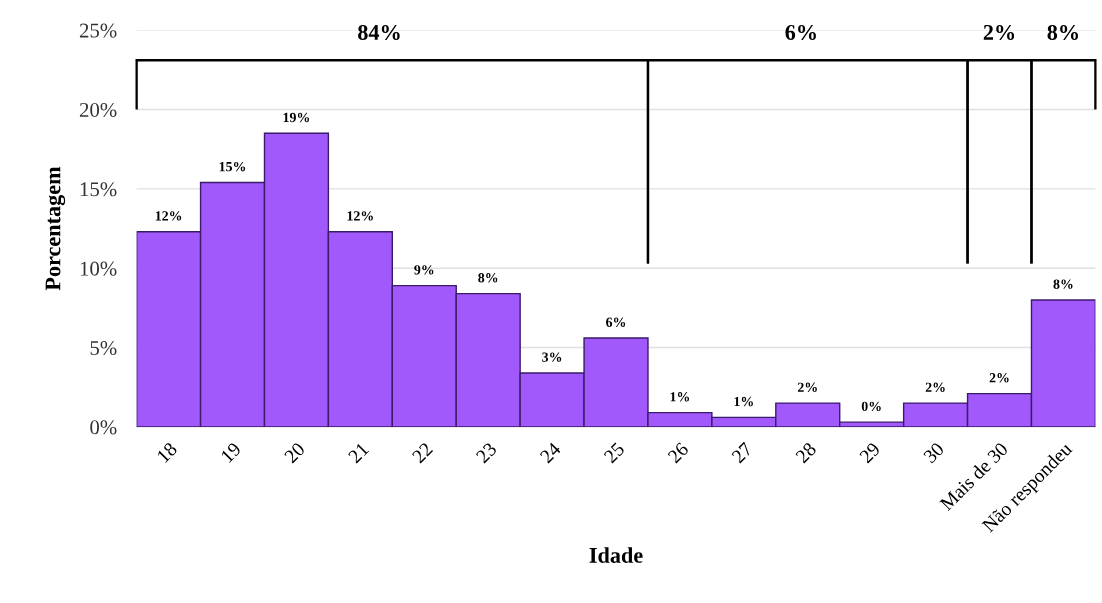 The height and width of the screenshot is (603, 1102). What do you see at coordinates (358, 453) in the screenshot?
I see `x-tick-label: 21` at bounding box center [358, 453].